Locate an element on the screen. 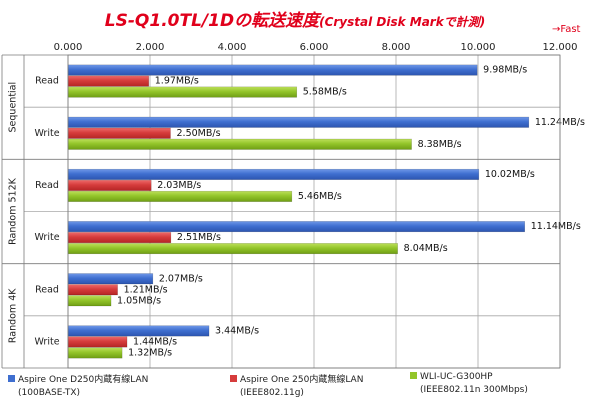 This screenshot has height=410, width=590. legend-label: Aspire One 250内蔵無線LAN is located at coordinates (302, 380).